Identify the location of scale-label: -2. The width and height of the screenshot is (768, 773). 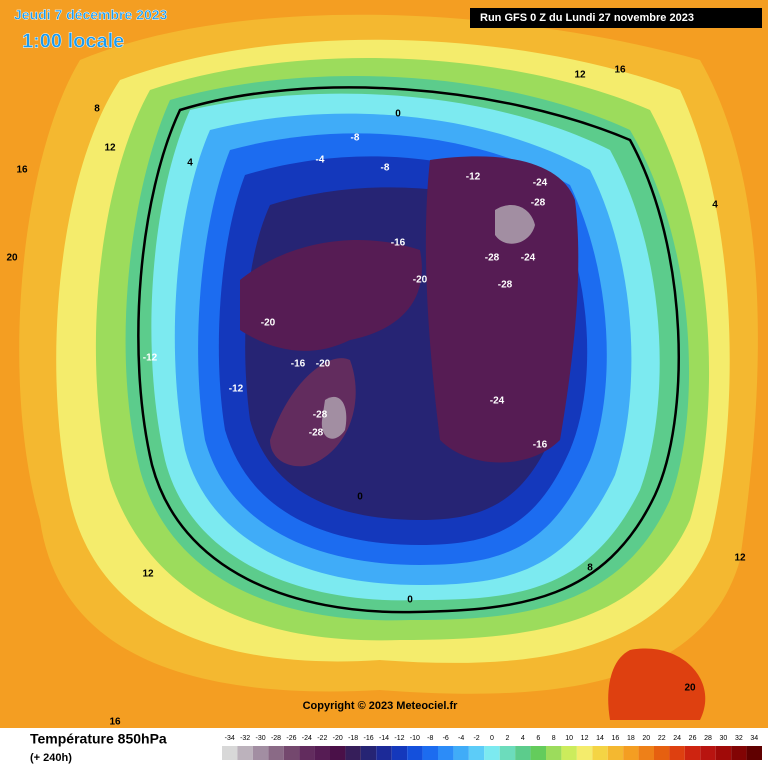
(476, 738).